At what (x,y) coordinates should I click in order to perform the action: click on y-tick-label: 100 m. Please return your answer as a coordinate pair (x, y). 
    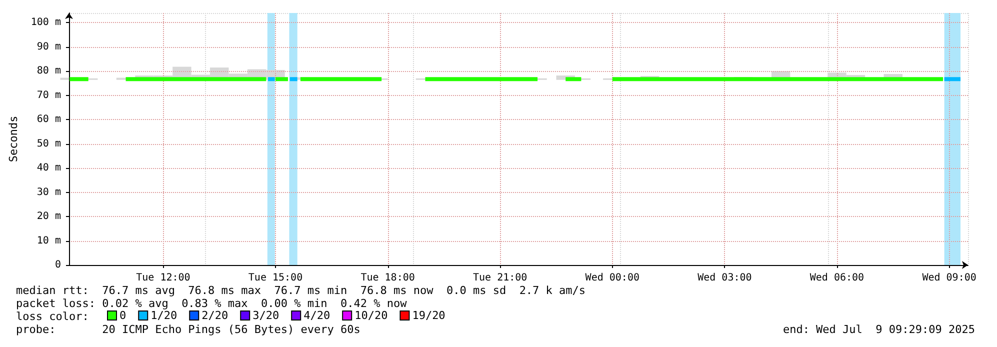
    Looking at the image, I should click on (45, 22).